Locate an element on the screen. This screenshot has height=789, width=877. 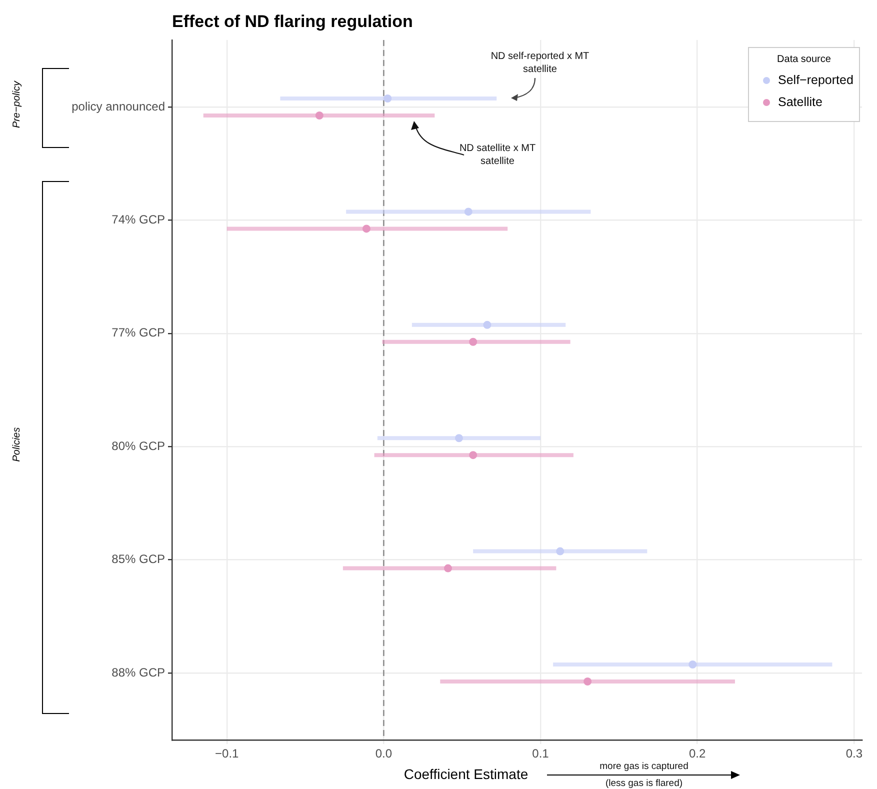
legend-label: Self−reported is located at coordinates (816, 80).